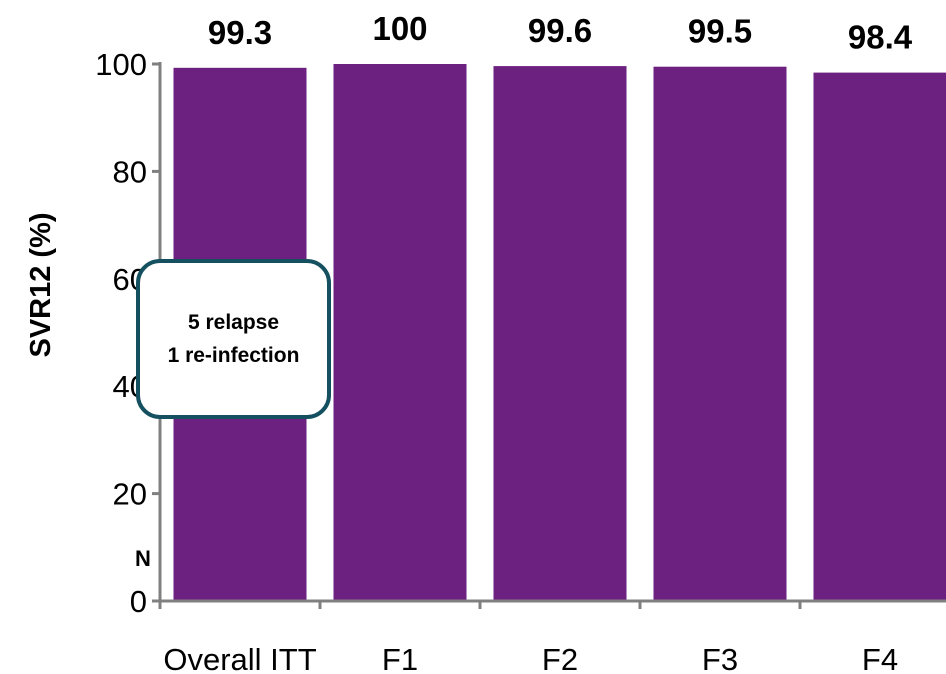  Describe the element at coordinates (880, 658) in the screenshot. I see `x-tick-label-5: F4` at that location.